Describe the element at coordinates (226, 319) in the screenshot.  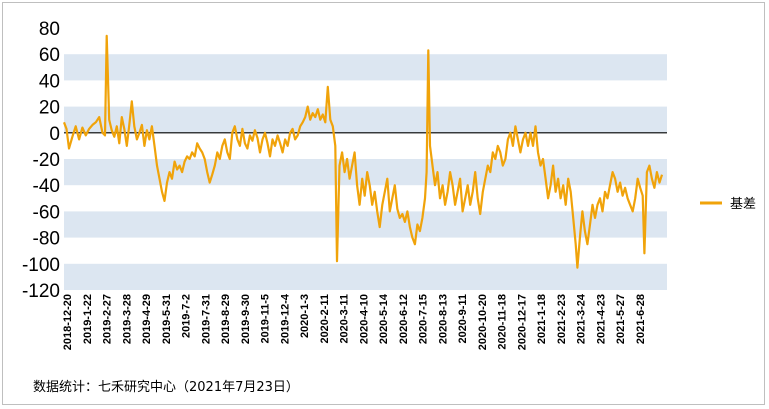
I see `x-tick-label: 2019-8-29` at that location.